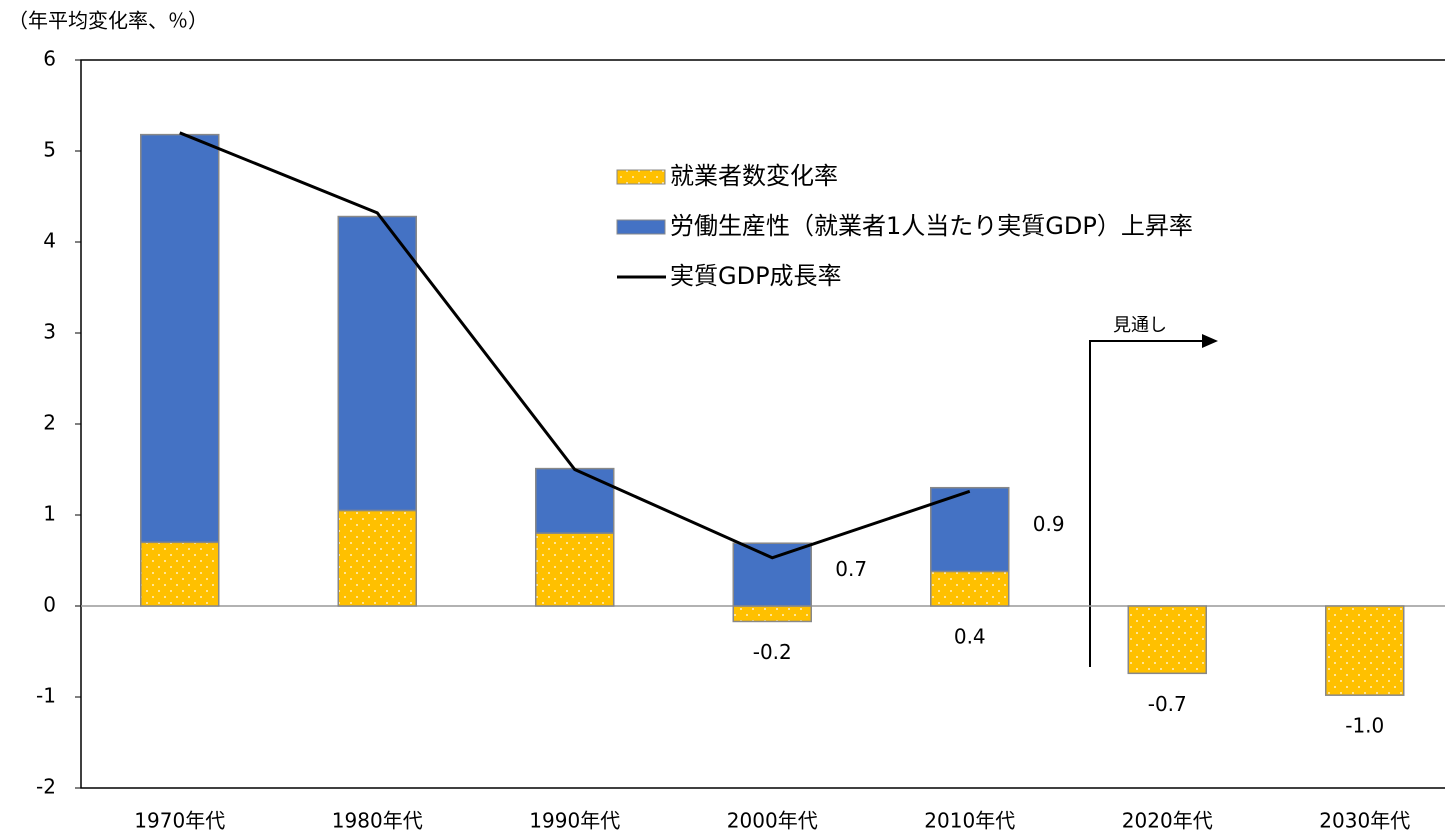  I want to click on data-label: 0.9, so click(1049, 524).